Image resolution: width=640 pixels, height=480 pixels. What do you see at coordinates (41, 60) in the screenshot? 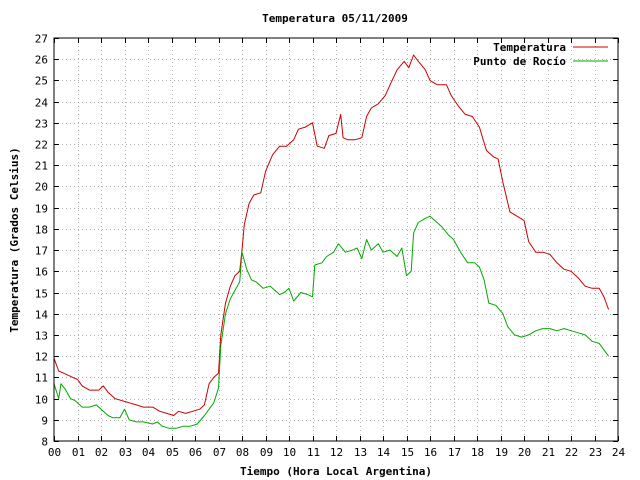
I see `y-tick-label: 26` at bounding box center [41, 60].